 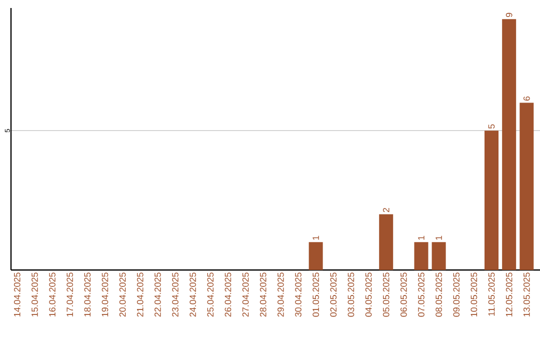 What do you see at coordinates (281, 294) in the screenshot?
I see `x-tick-label: 29.04.2025` at bounding box center [281, 294].